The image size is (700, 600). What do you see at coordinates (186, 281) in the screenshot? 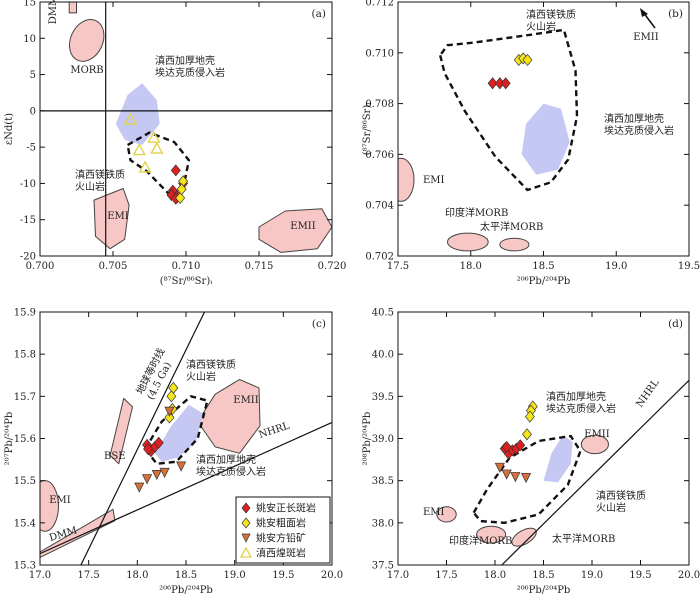
I see `x-axis-label: (⁸⁷Sr/⁸⁶Sr)ᵢ` at bounding box center [186, 281].